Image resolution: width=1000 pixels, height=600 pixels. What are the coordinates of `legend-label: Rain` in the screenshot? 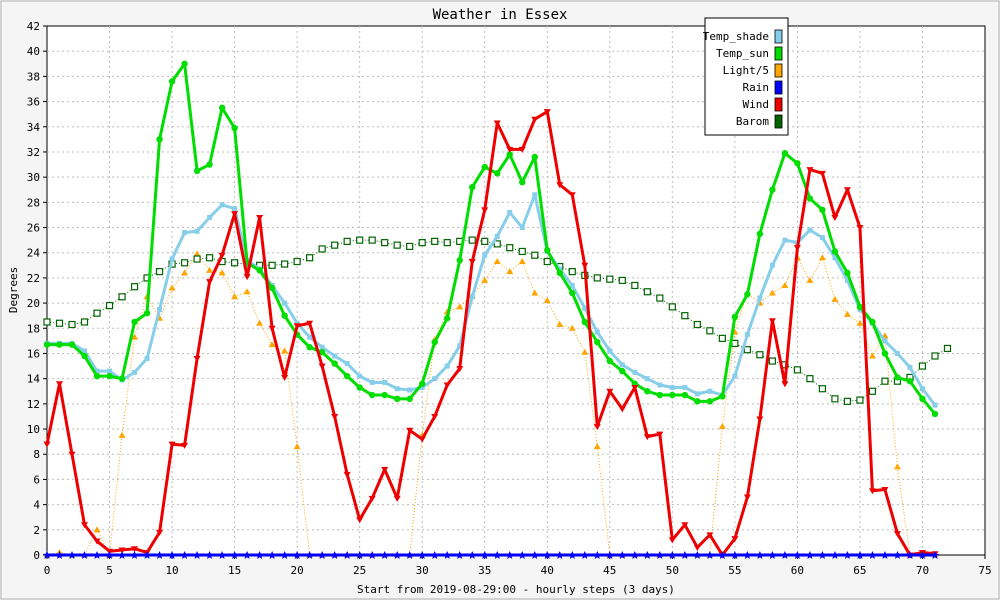 It's located at (756, 87).